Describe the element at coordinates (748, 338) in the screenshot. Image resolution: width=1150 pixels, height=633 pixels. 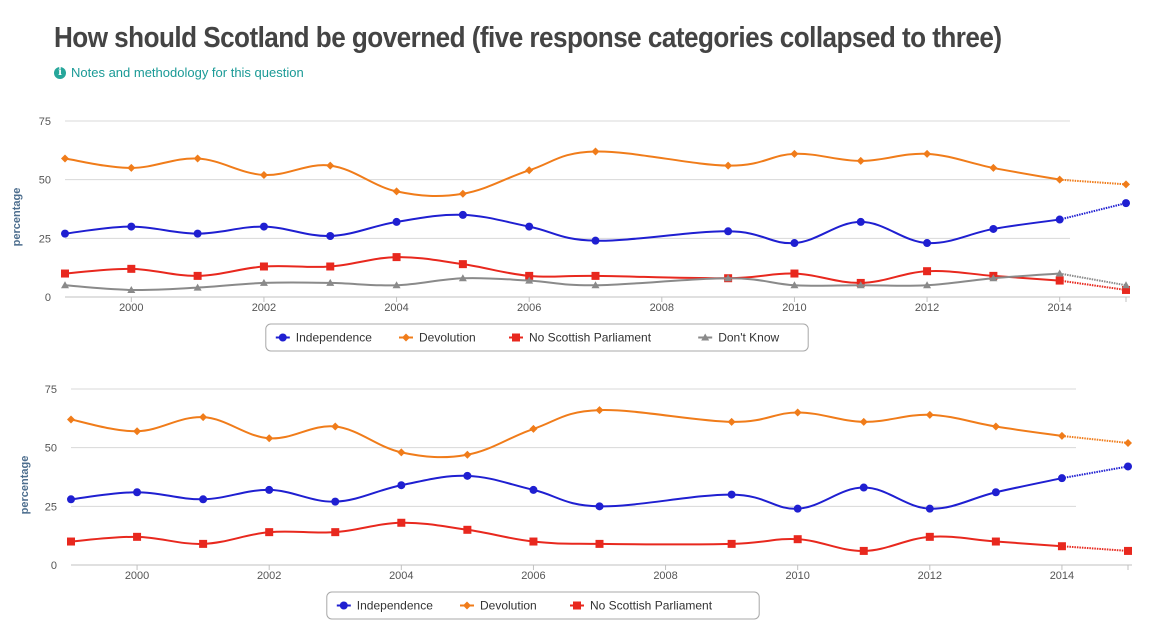
I see `legend-label: Don't Know` at that location.